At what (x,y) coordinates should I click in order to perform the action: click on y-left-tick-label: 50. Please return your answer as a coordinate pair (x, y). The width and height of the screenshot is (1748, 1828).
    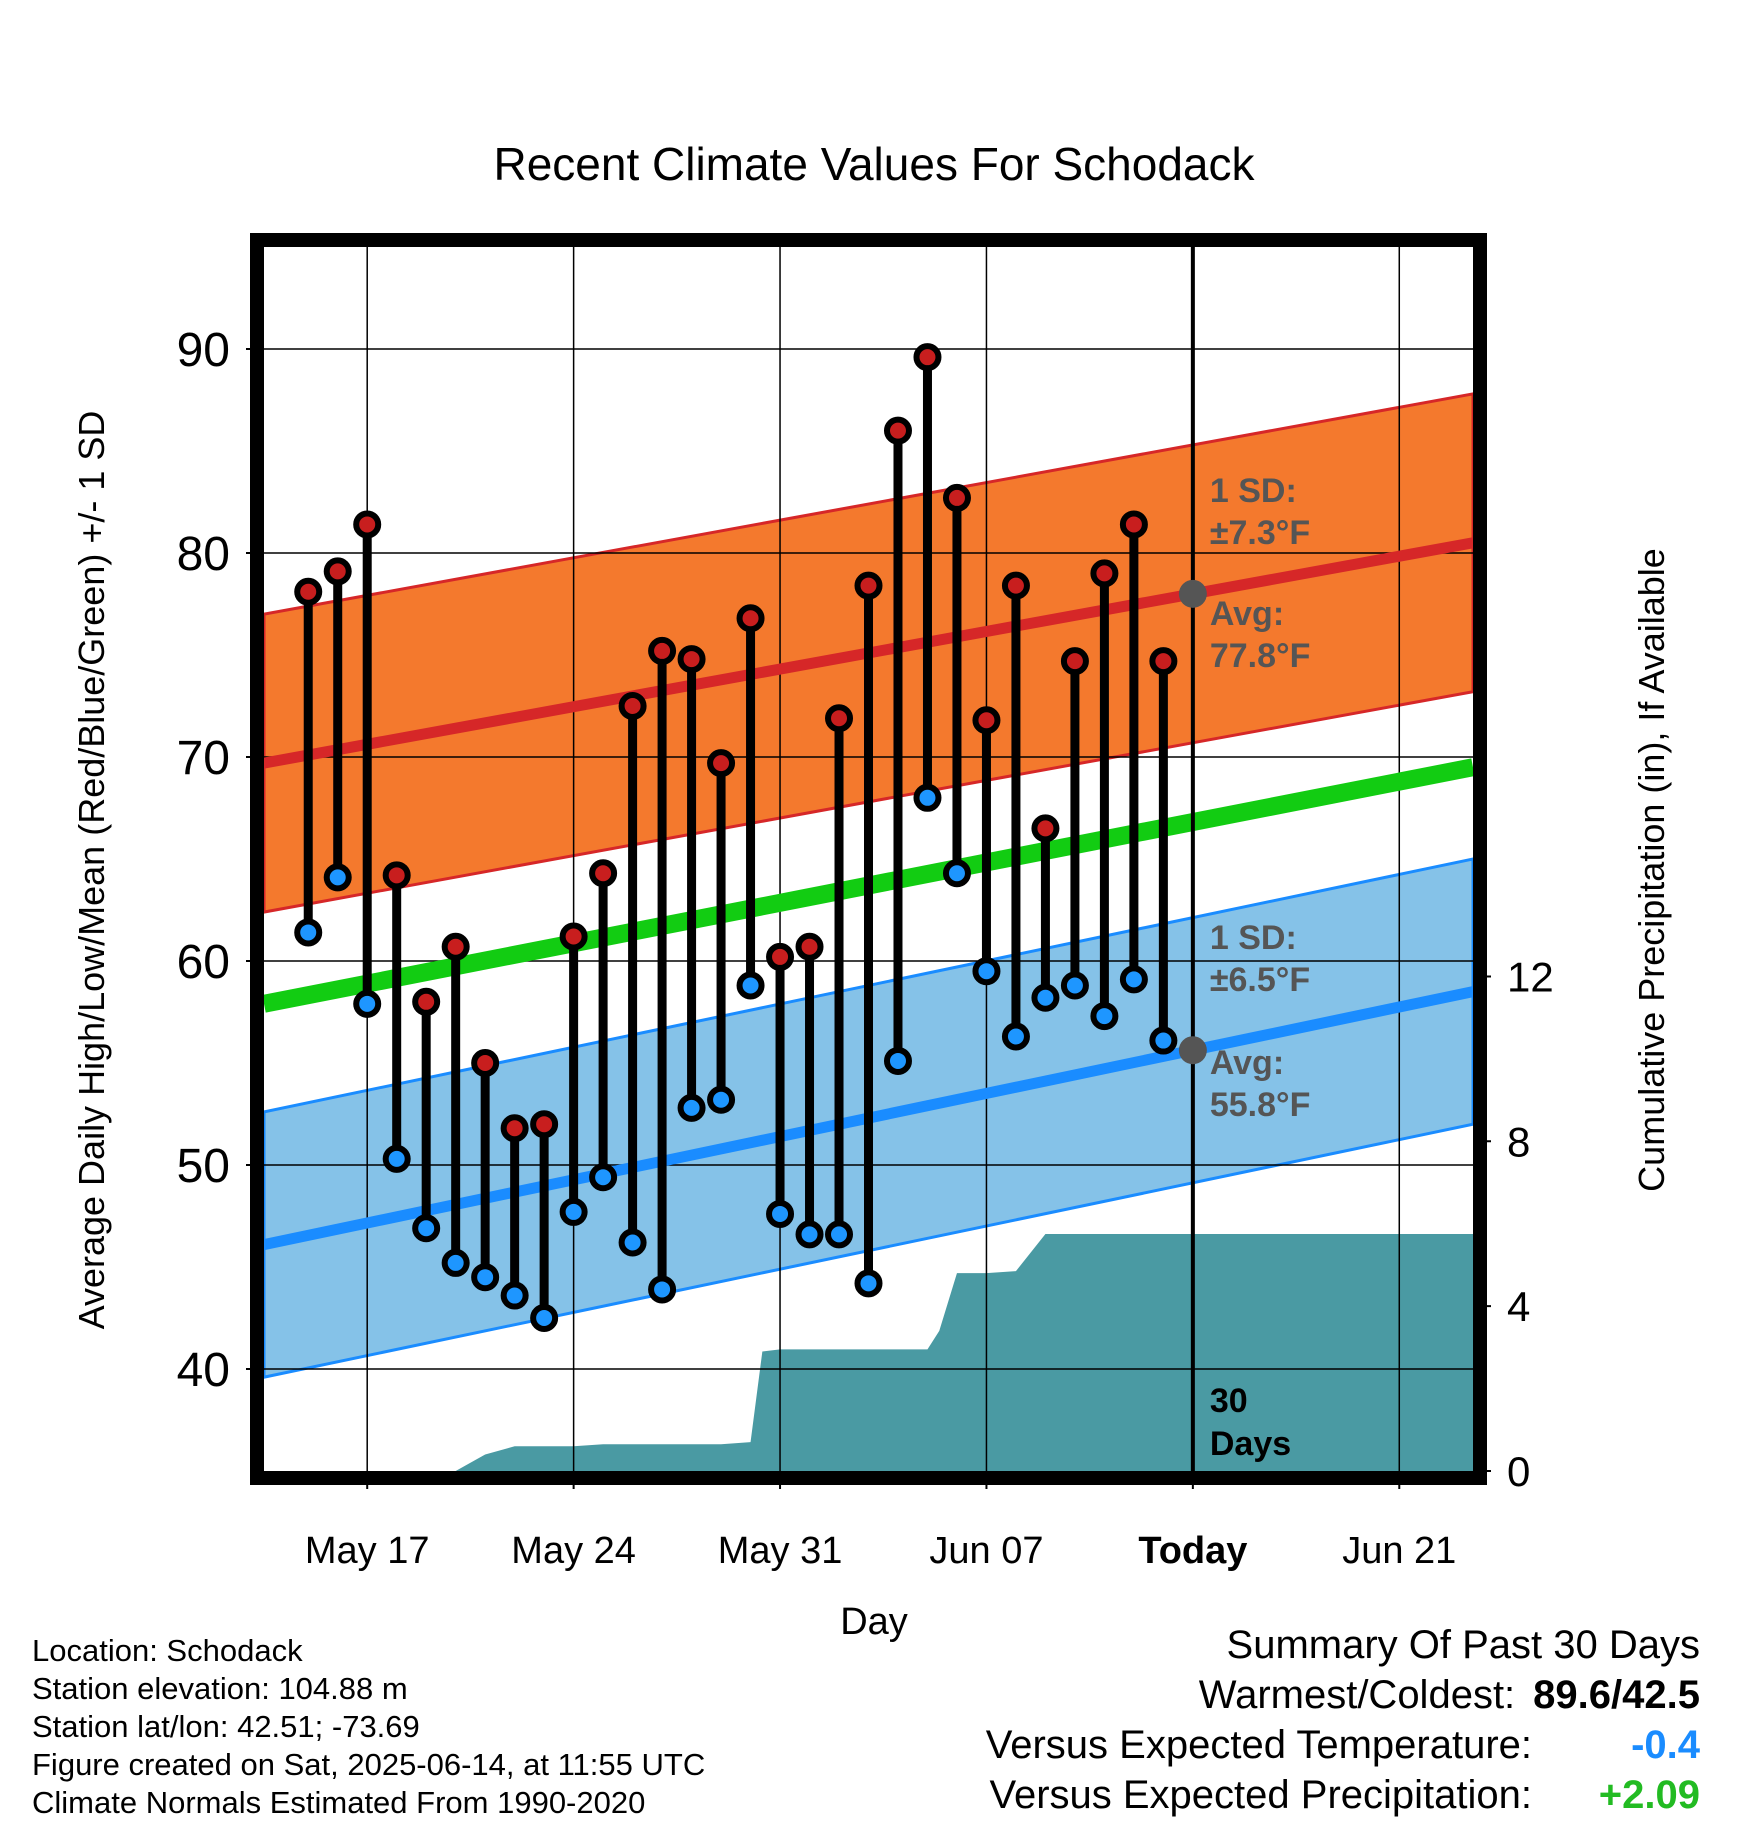
    Looking at the image, I should click on (203, 1166).